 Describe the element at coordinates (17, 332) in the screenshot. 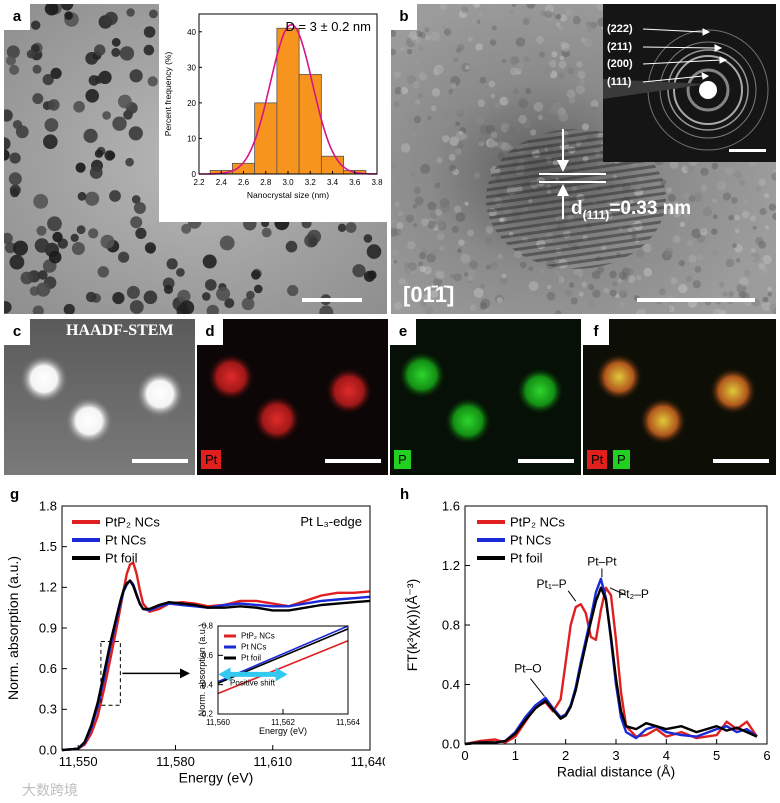

I see `panel-c-label: c` at that location.